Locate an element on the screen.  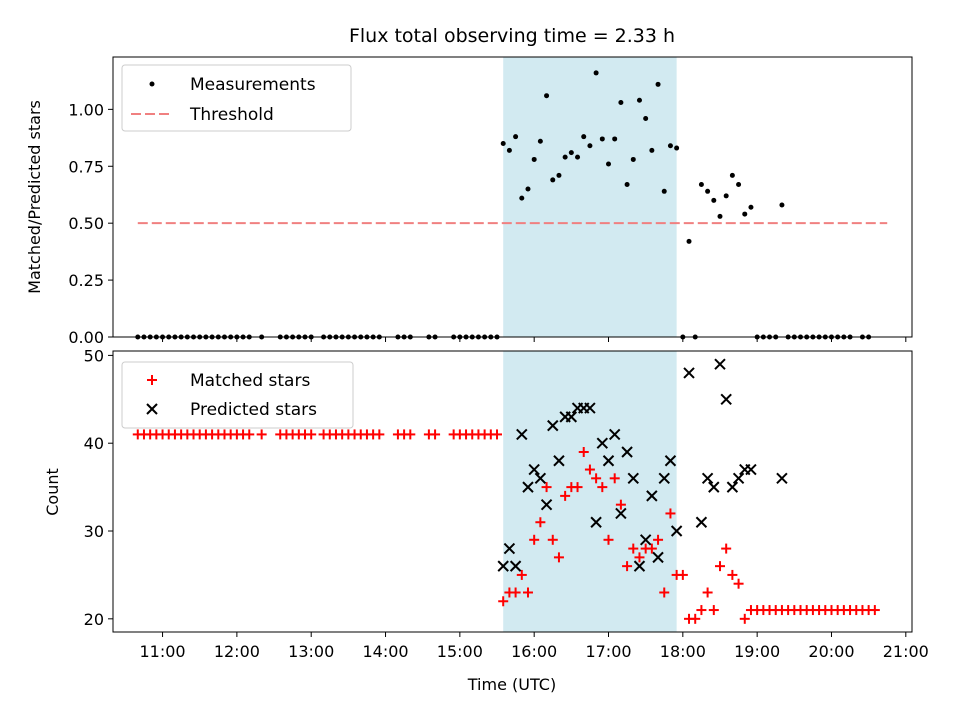
legend-matched-label: Matched stars is located at coordinates (250, 381).